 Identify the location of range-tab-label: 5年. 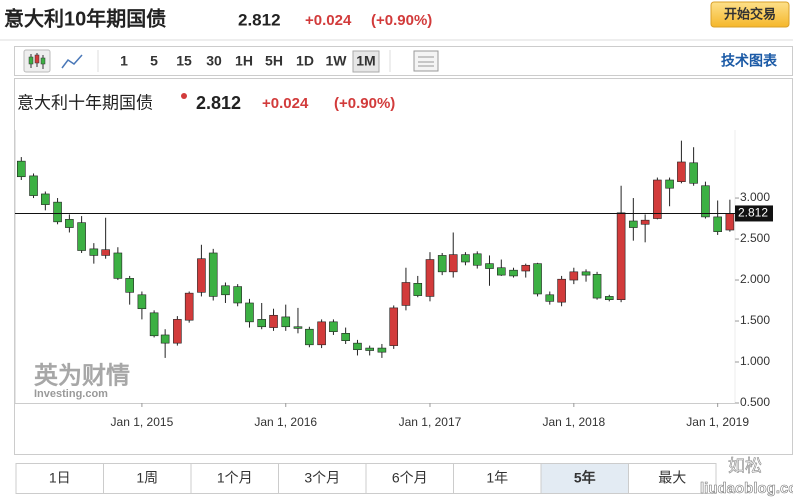
(585, 478).